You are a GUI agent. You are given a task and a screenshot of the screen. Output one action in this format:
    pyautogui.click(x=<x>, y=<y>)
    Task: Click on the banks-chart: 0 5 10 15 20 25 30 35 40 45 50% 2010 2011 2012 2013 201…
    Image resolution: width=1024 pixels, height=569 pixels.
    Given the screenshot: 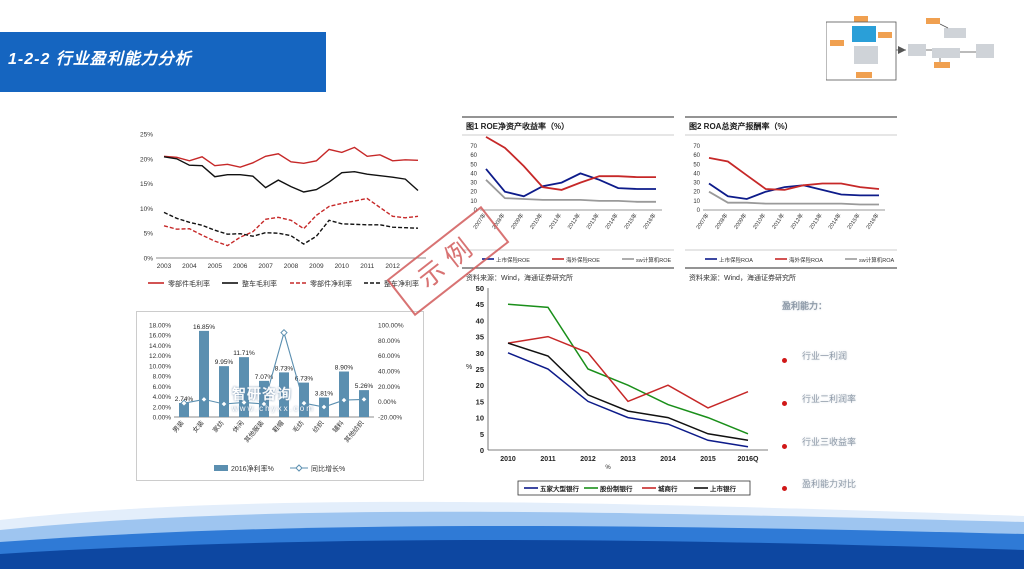 What is the action you would take?
    pyautogui.click(x=617, y=391)
    